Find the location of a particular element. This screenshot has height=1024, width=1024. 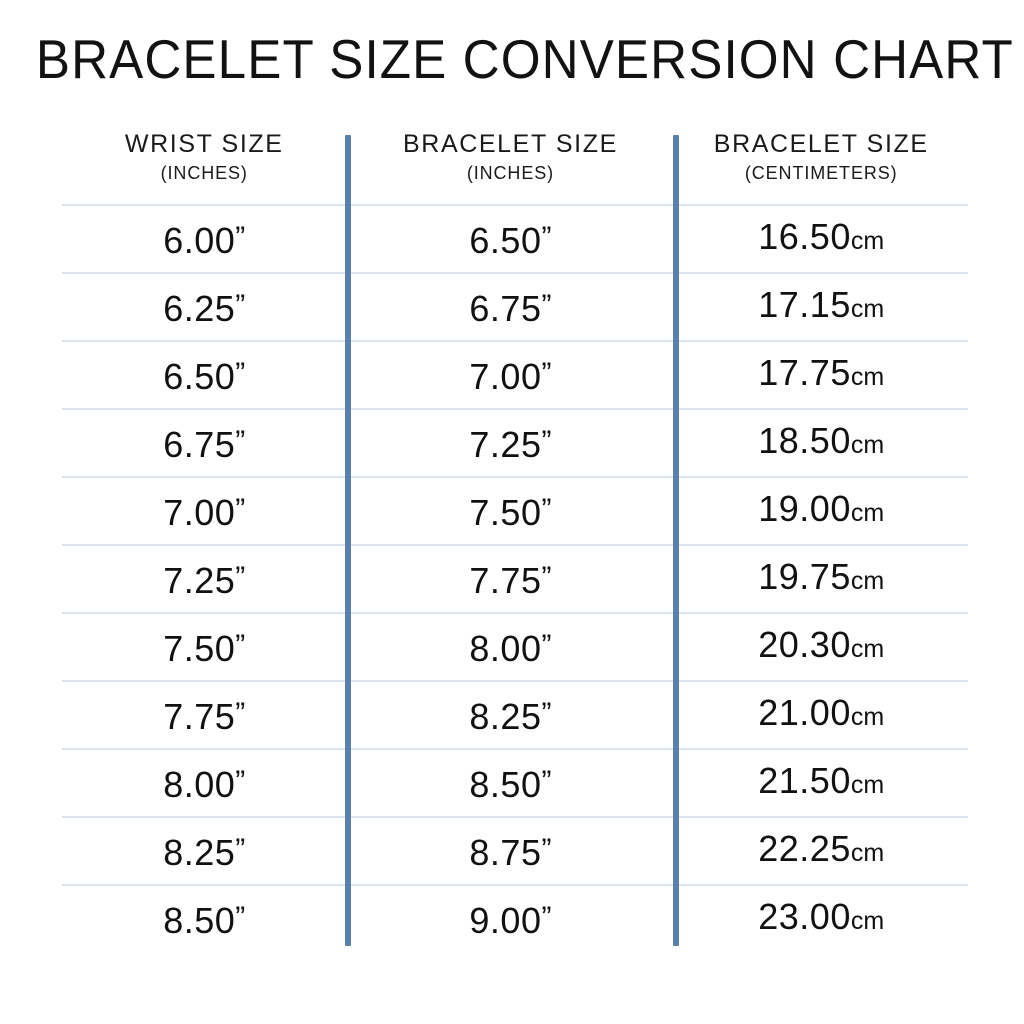

cell-bracelet-size-cm: 23.00cm is located at coordinates (821, 918).